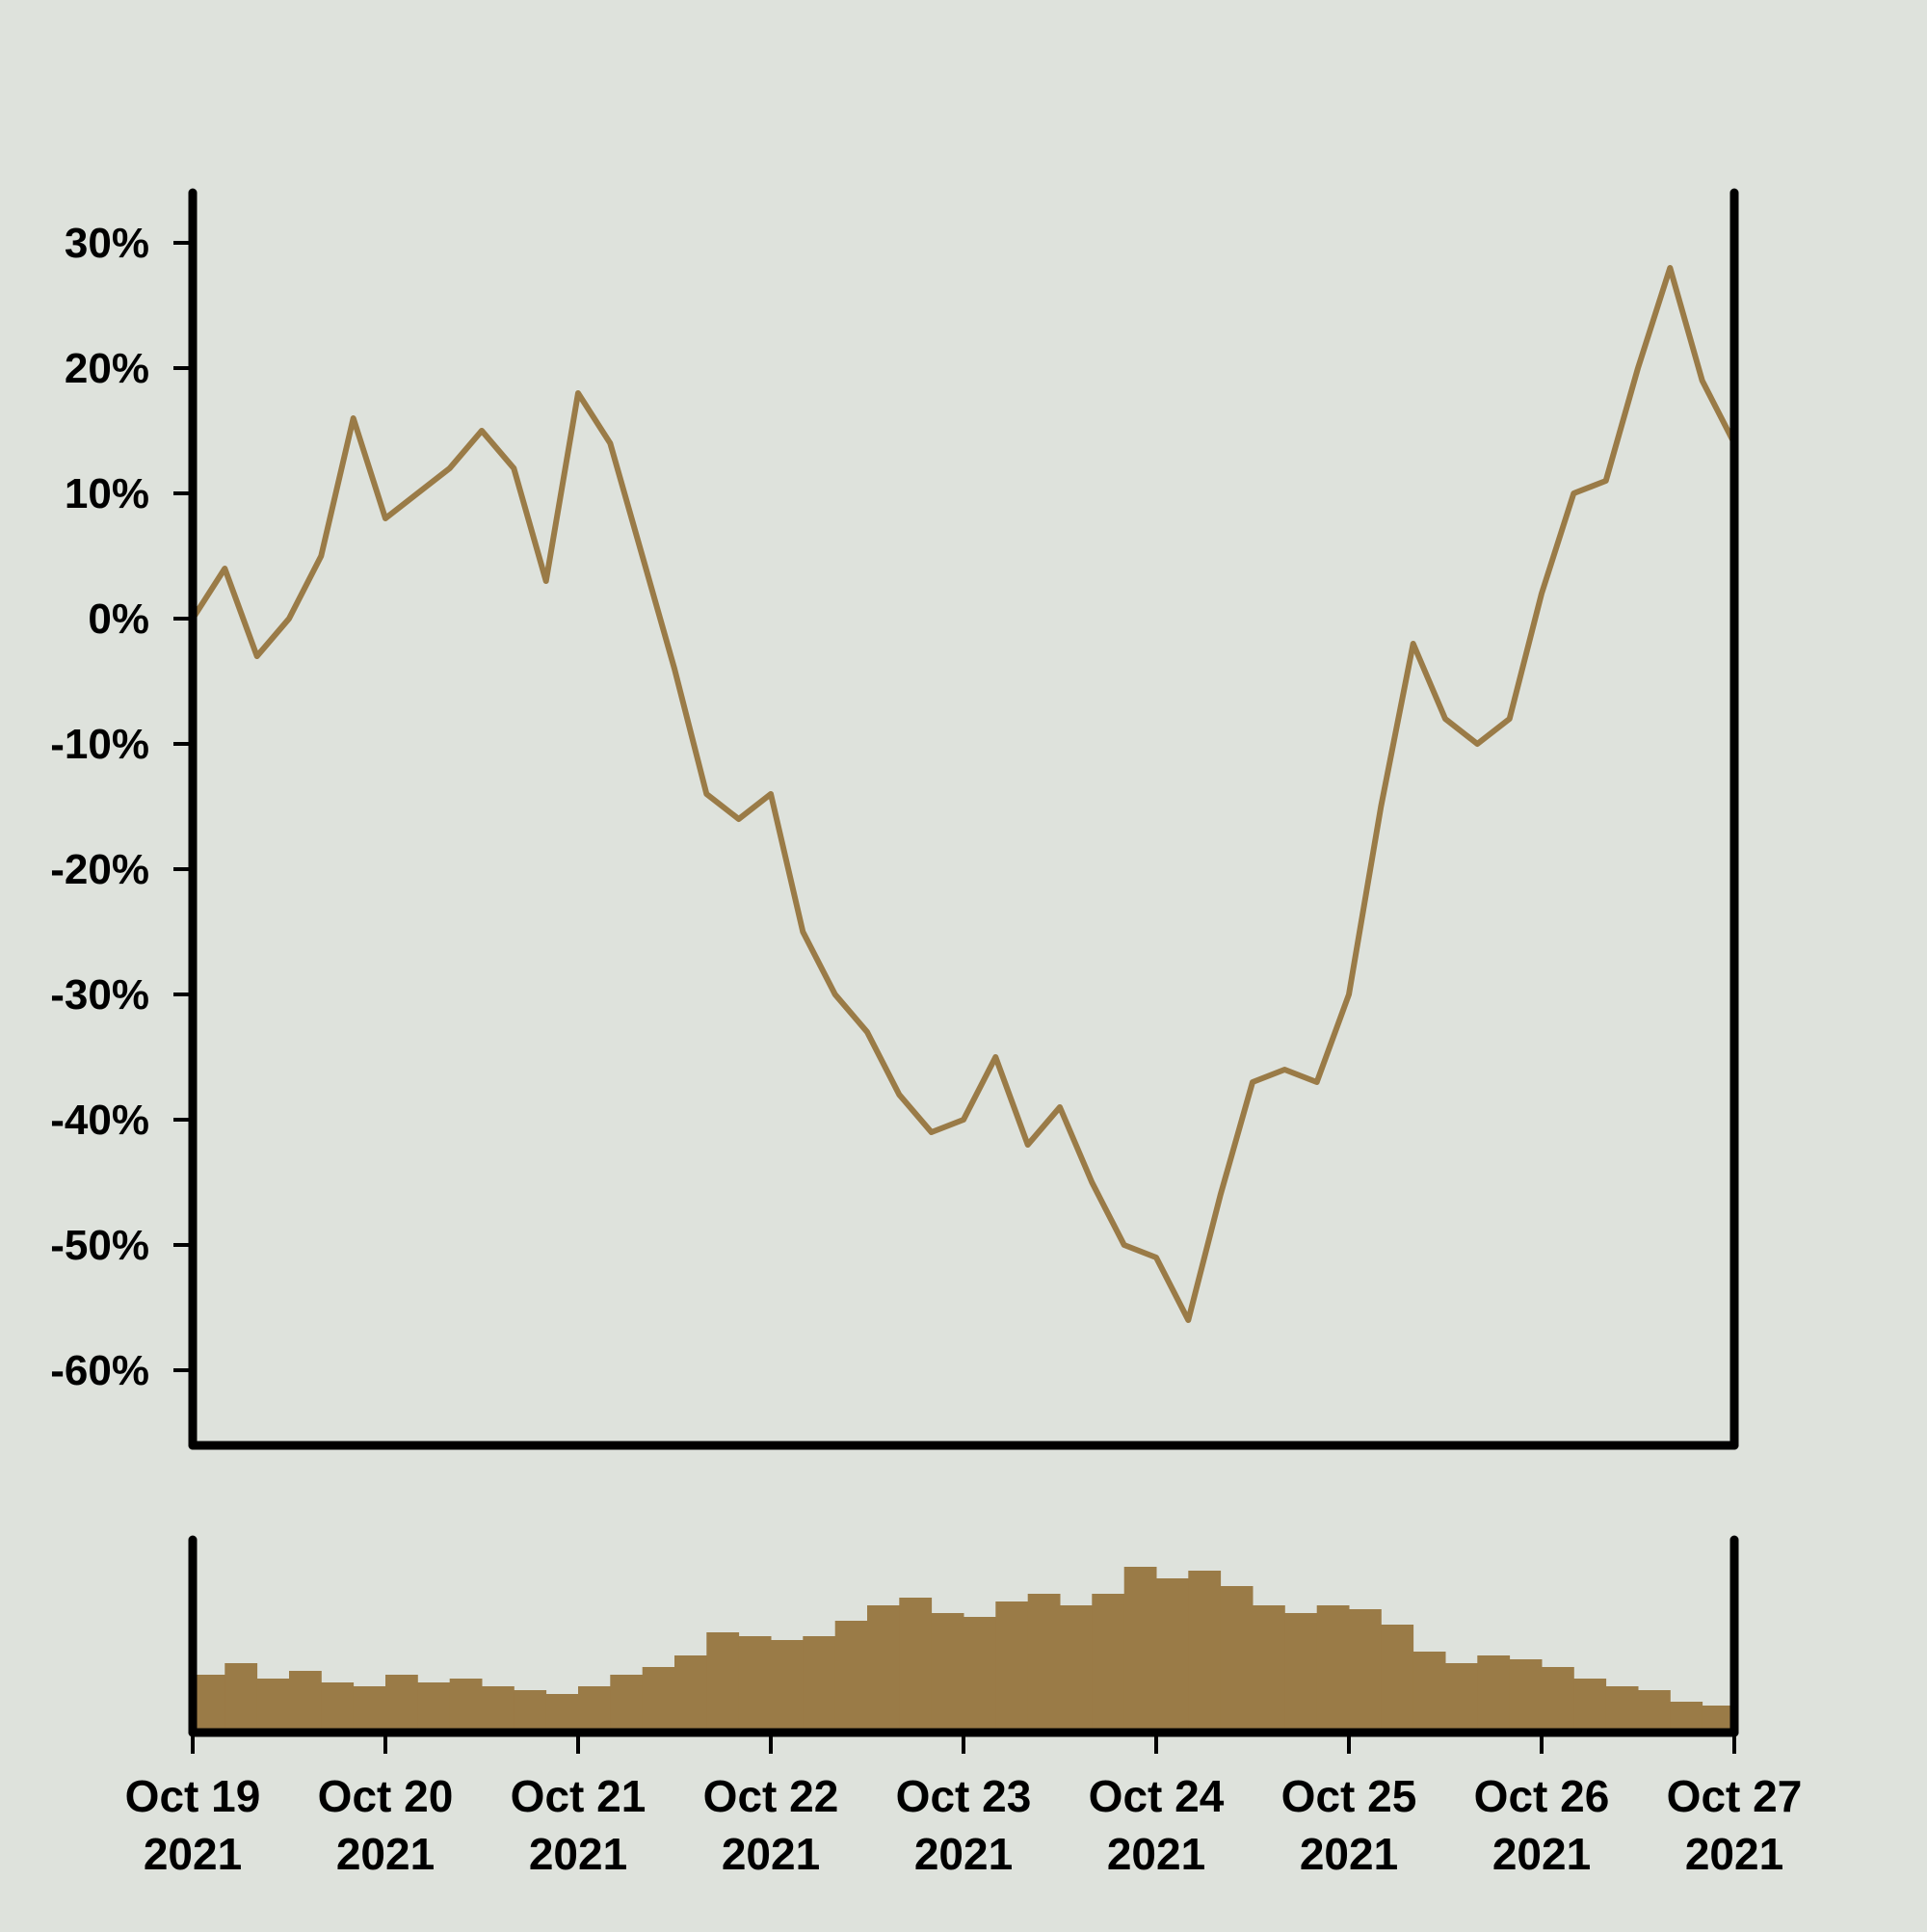 Image resolution: width=1927 pixels, height=1932 pixels. Describe the element at coordinates (99, 744) in the screenshot. I see `y-tick-label: -10%` at that location.